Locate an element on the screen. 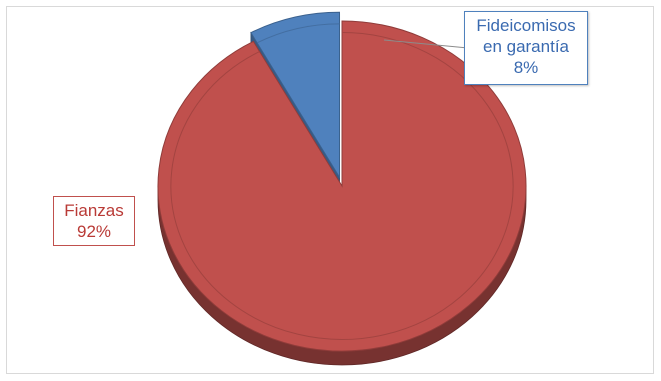  data-label-fideicomisos-name-line2: en garantía is located at coordinates (525, 46).